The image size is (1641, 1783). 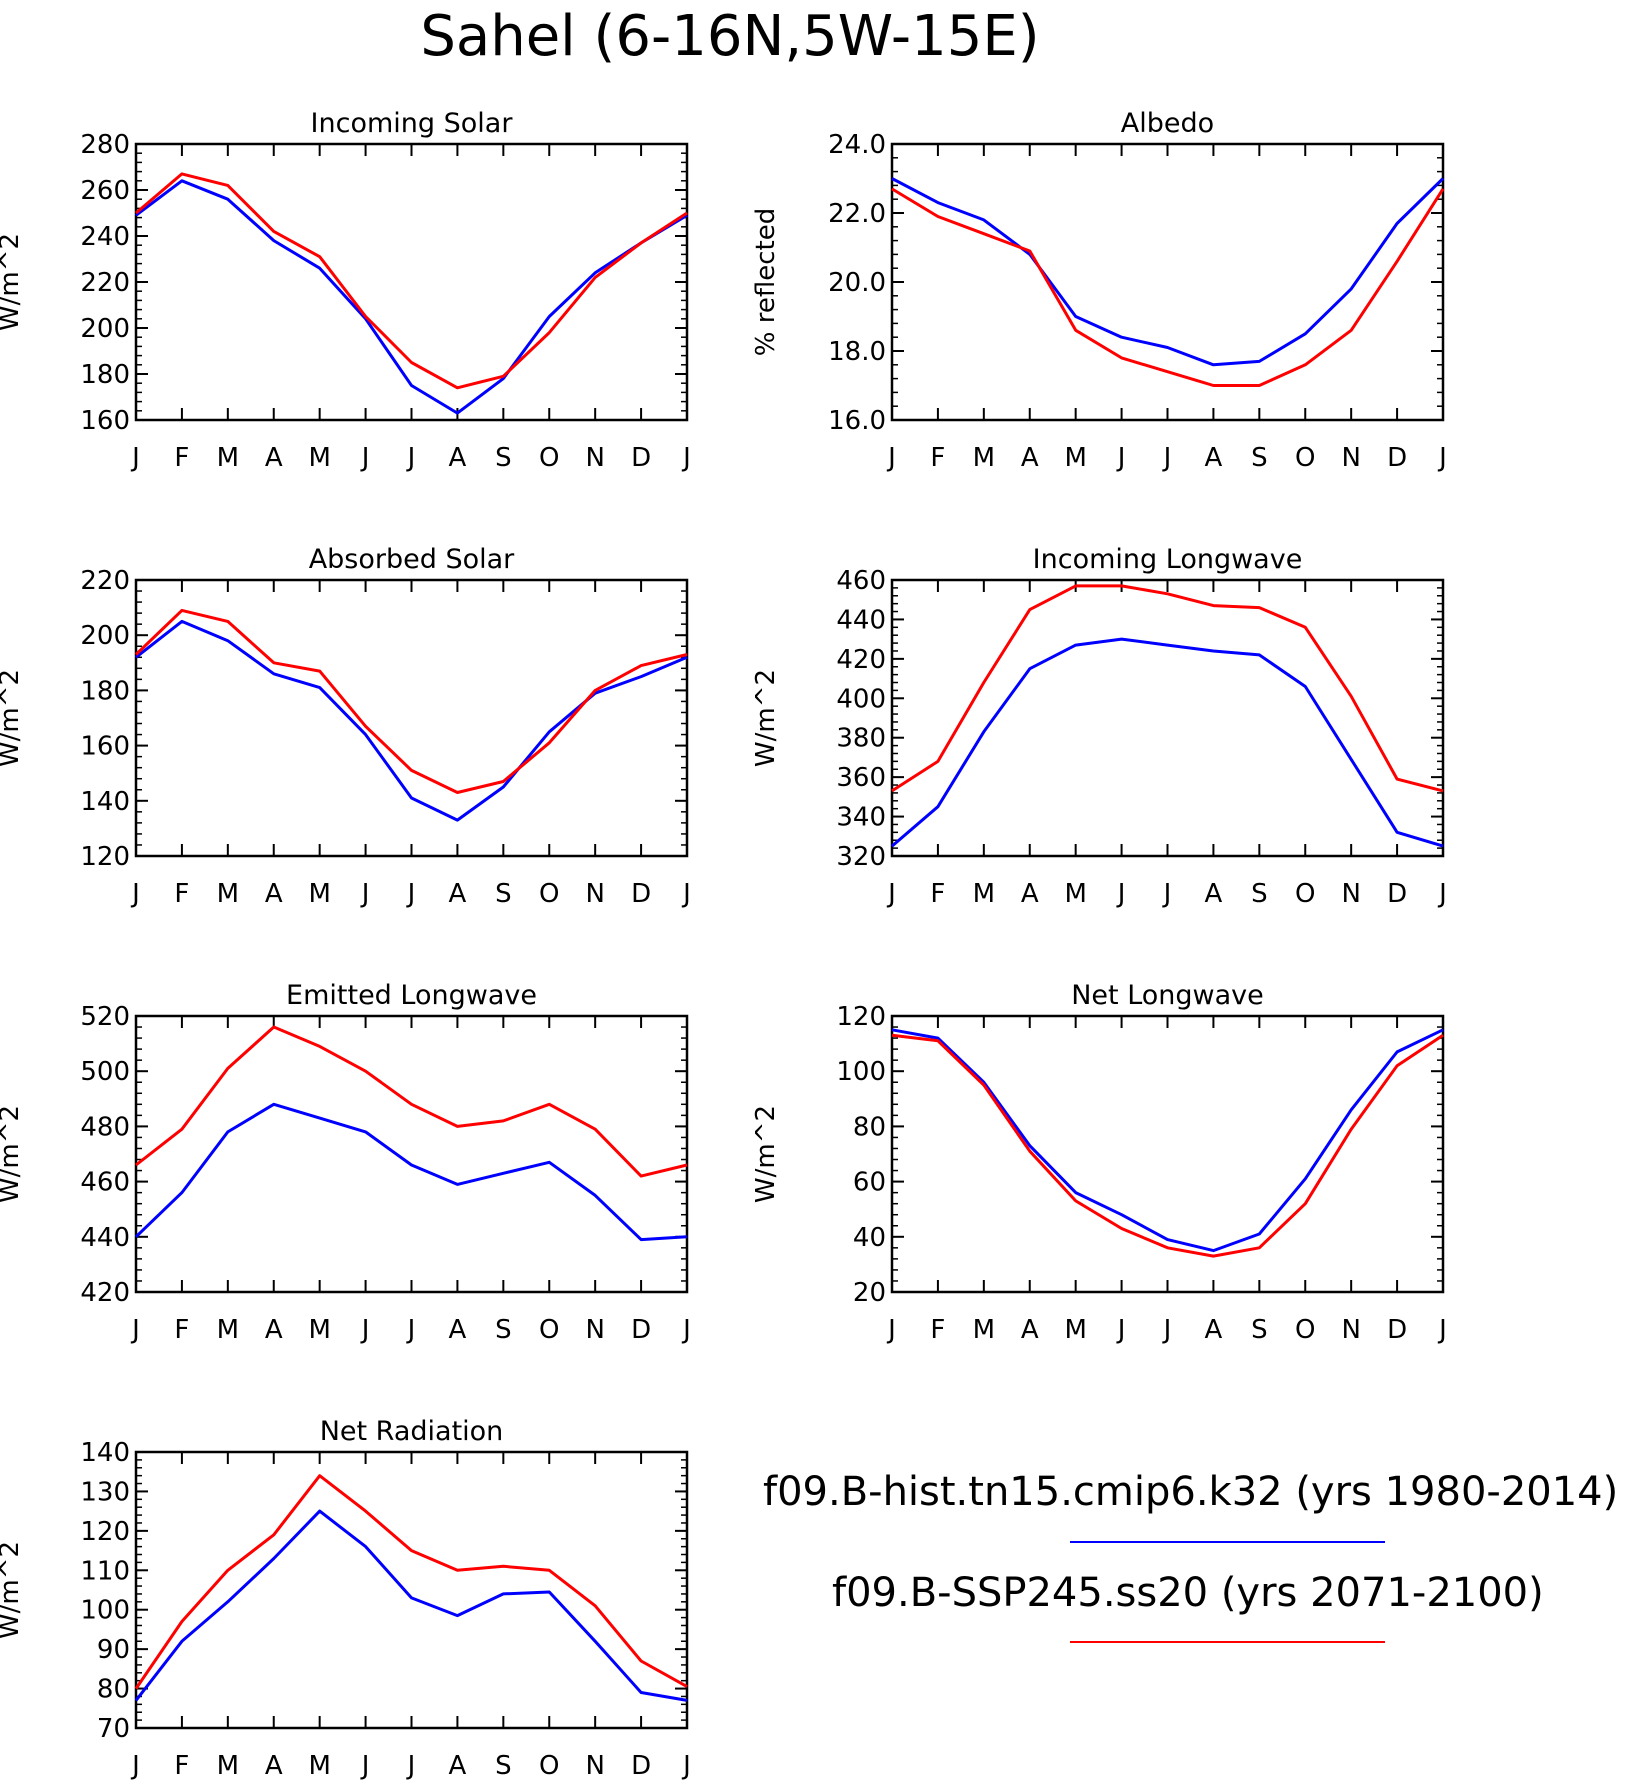 I want to click on y-tick-label: 18.0, so click(x=857, y=352).